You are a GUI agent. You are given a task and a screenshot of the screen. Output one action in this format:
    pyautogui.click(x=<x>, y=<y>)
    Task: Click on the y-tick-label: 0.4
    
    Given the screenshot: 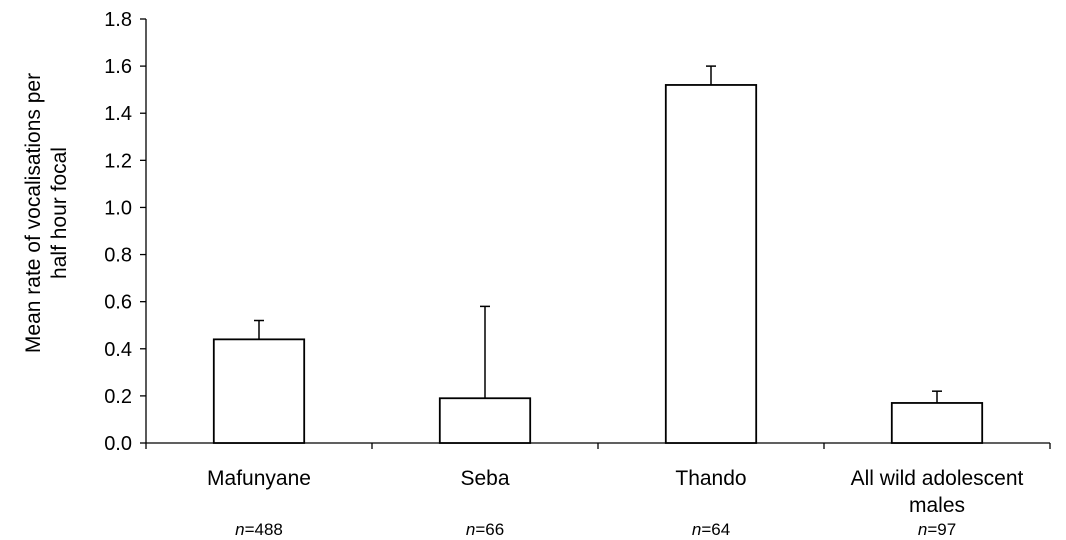 What is the action you would take?
    pyautogui.click(x=118, y=350)
    